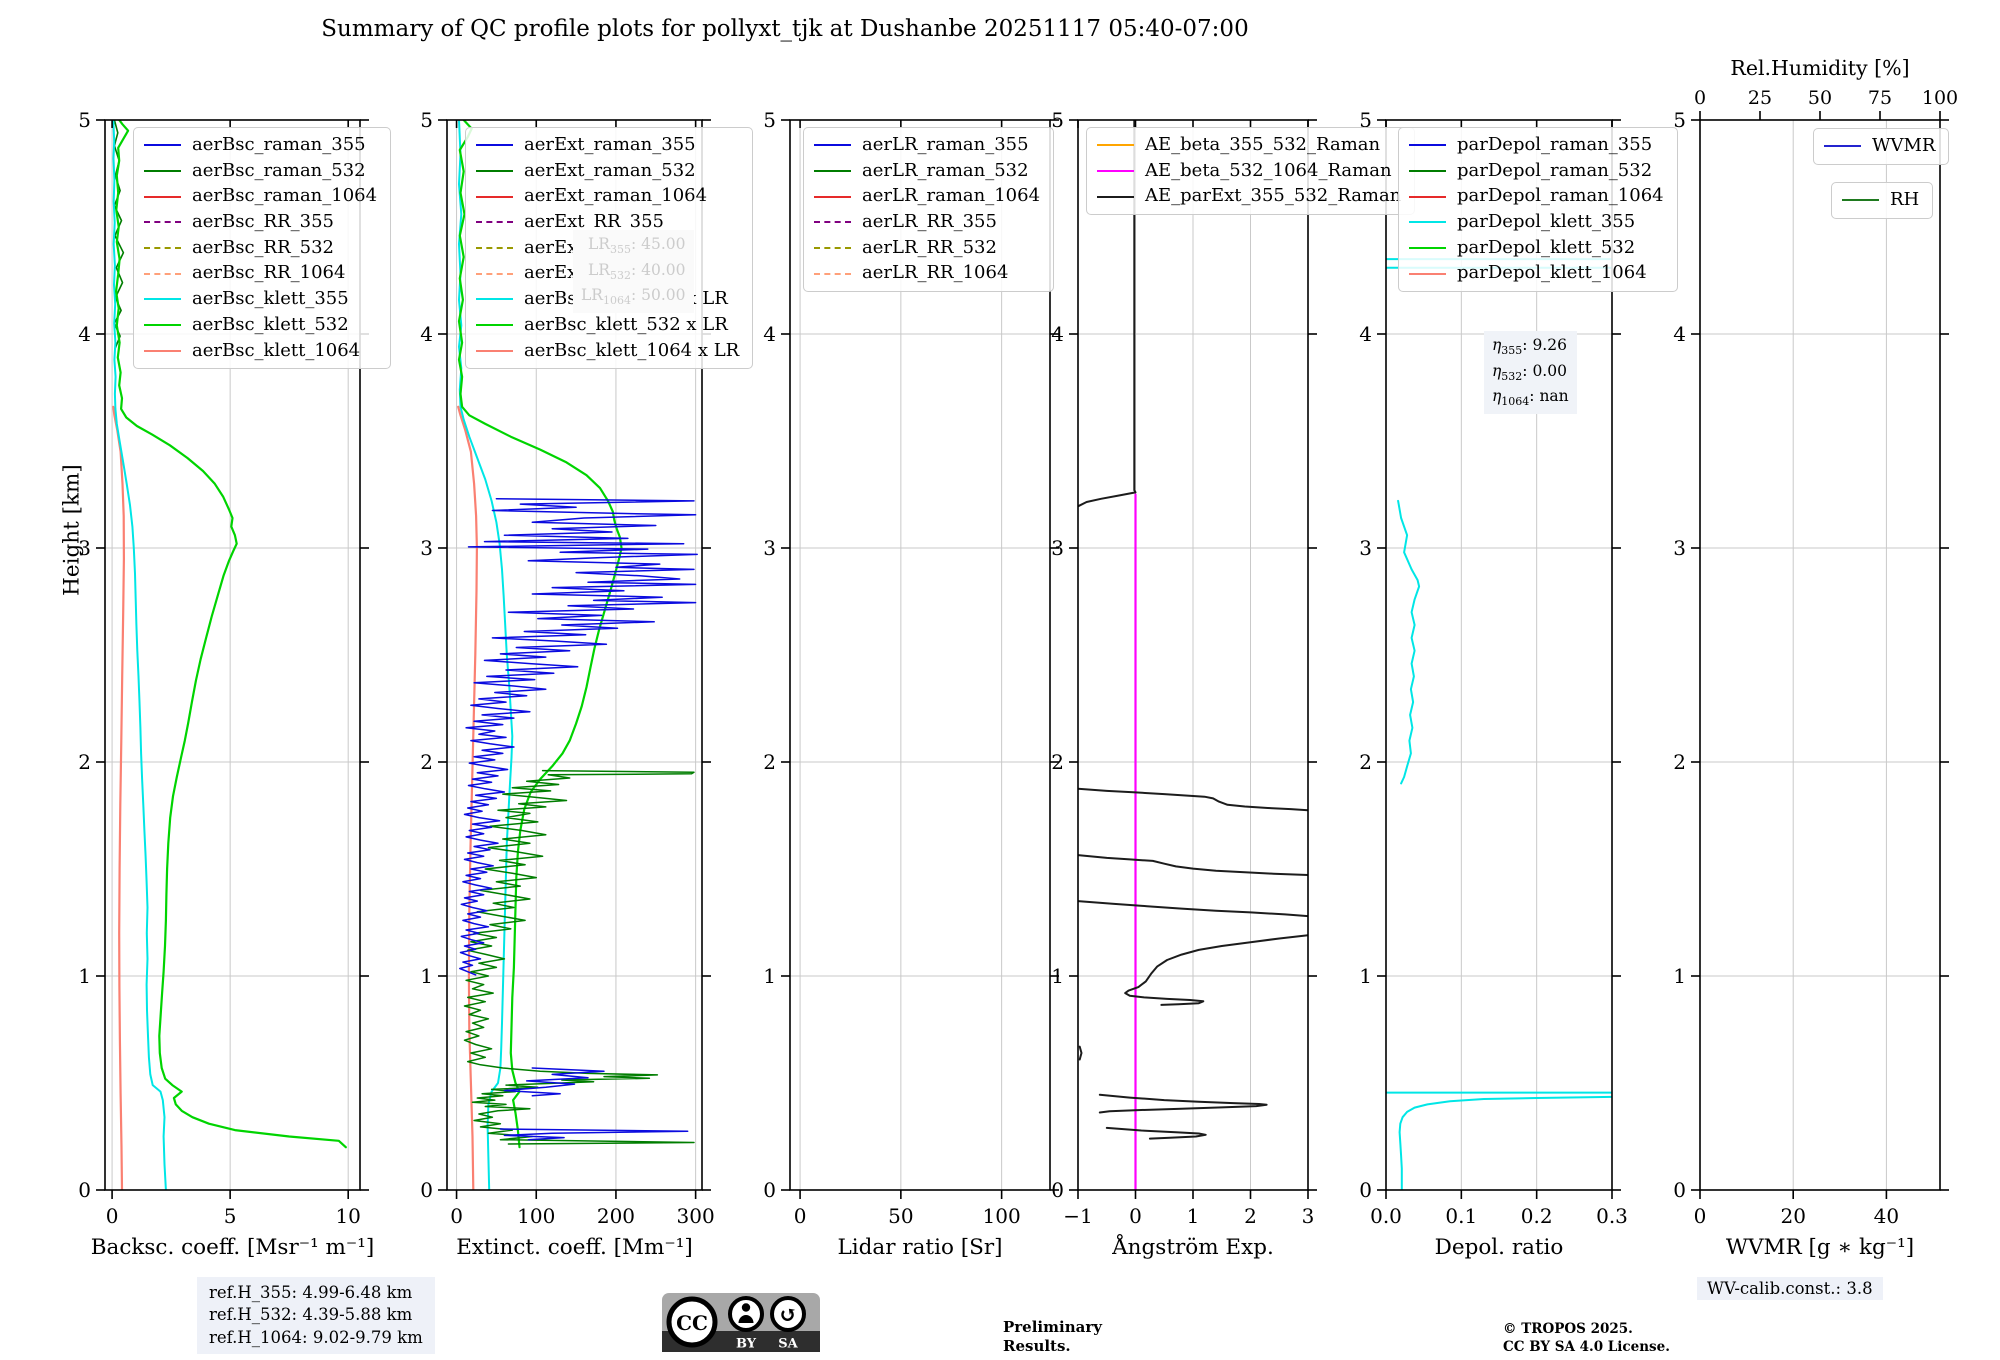 This screenshot has height=1360, width=2000. Describe the element at coordinates (347, 1216) in the screenshot. I see `x-tick-label: 10` at that location.